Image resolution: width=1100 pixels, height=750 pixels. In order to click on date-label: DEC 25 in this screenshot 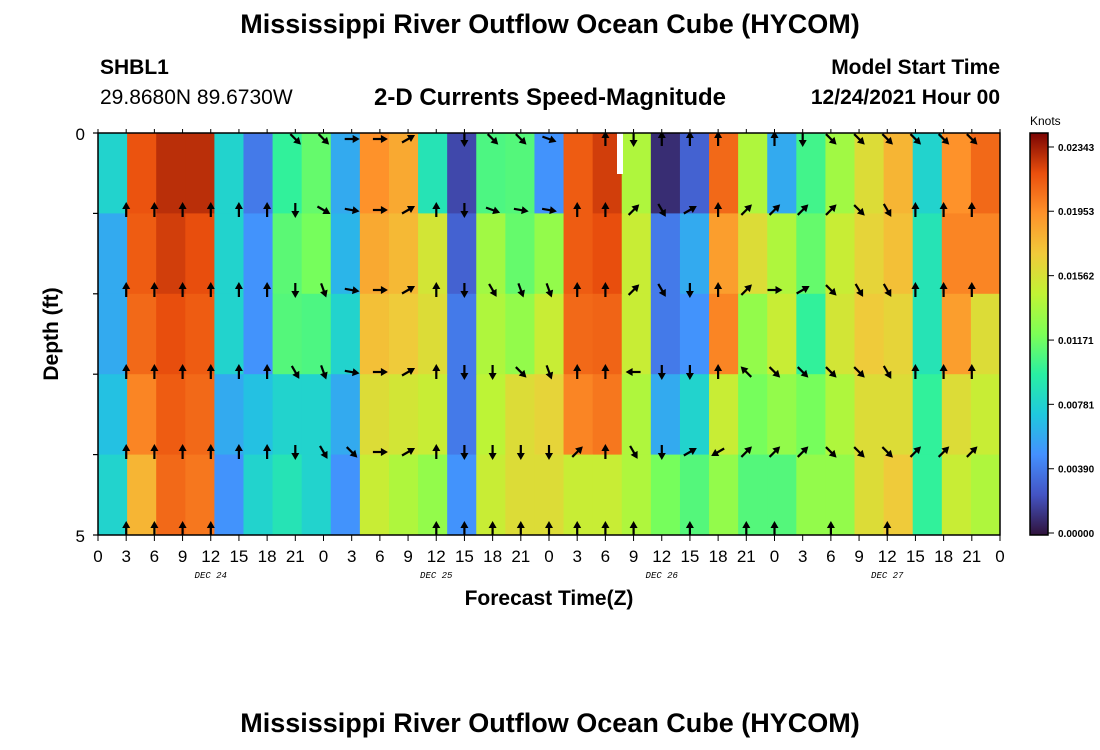, I will do `click(436, 576)`.